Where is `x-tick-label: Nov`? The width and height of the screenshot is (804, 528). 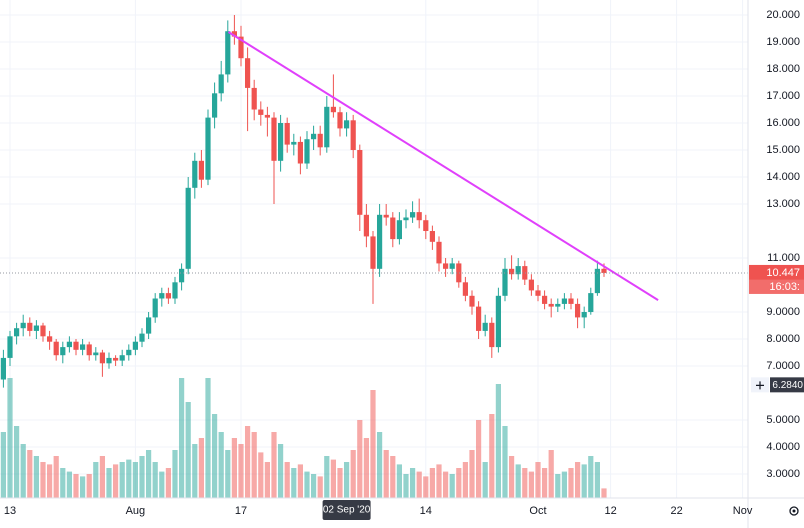
x-tick-label: Nov is located at coordinates (743, 511).